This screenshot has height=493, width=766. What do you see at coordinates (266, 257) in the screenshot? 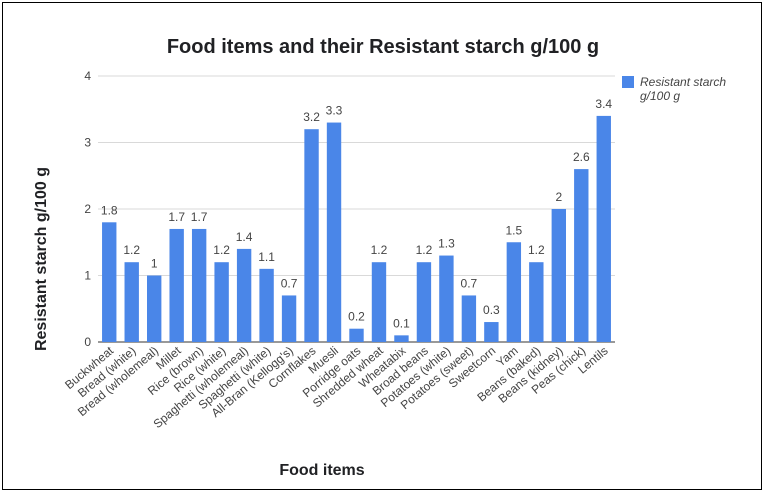
I see `data-label: 1.1` at bounding box center [266, 257].